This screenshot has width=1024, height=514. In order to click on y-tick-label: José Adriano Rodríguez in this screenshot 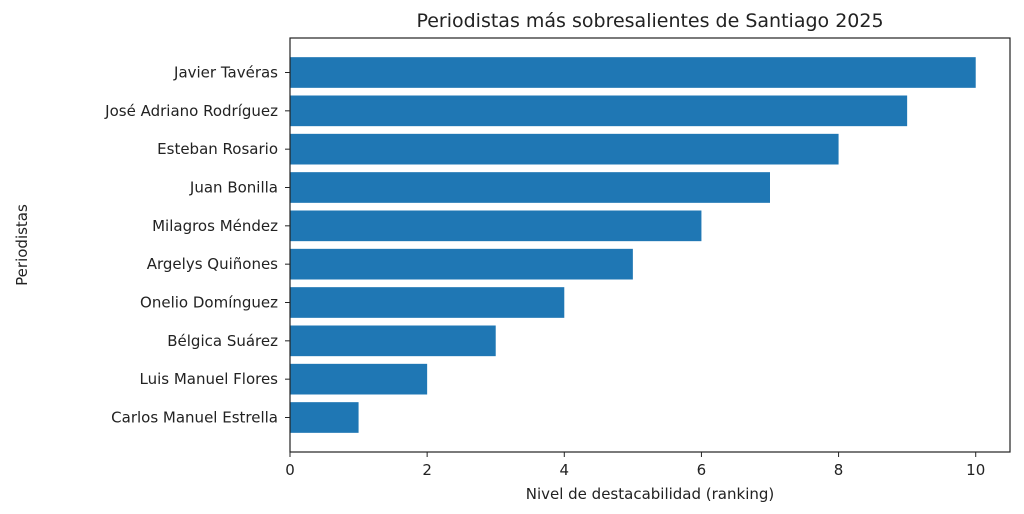, I will do `click(191, 111)`.